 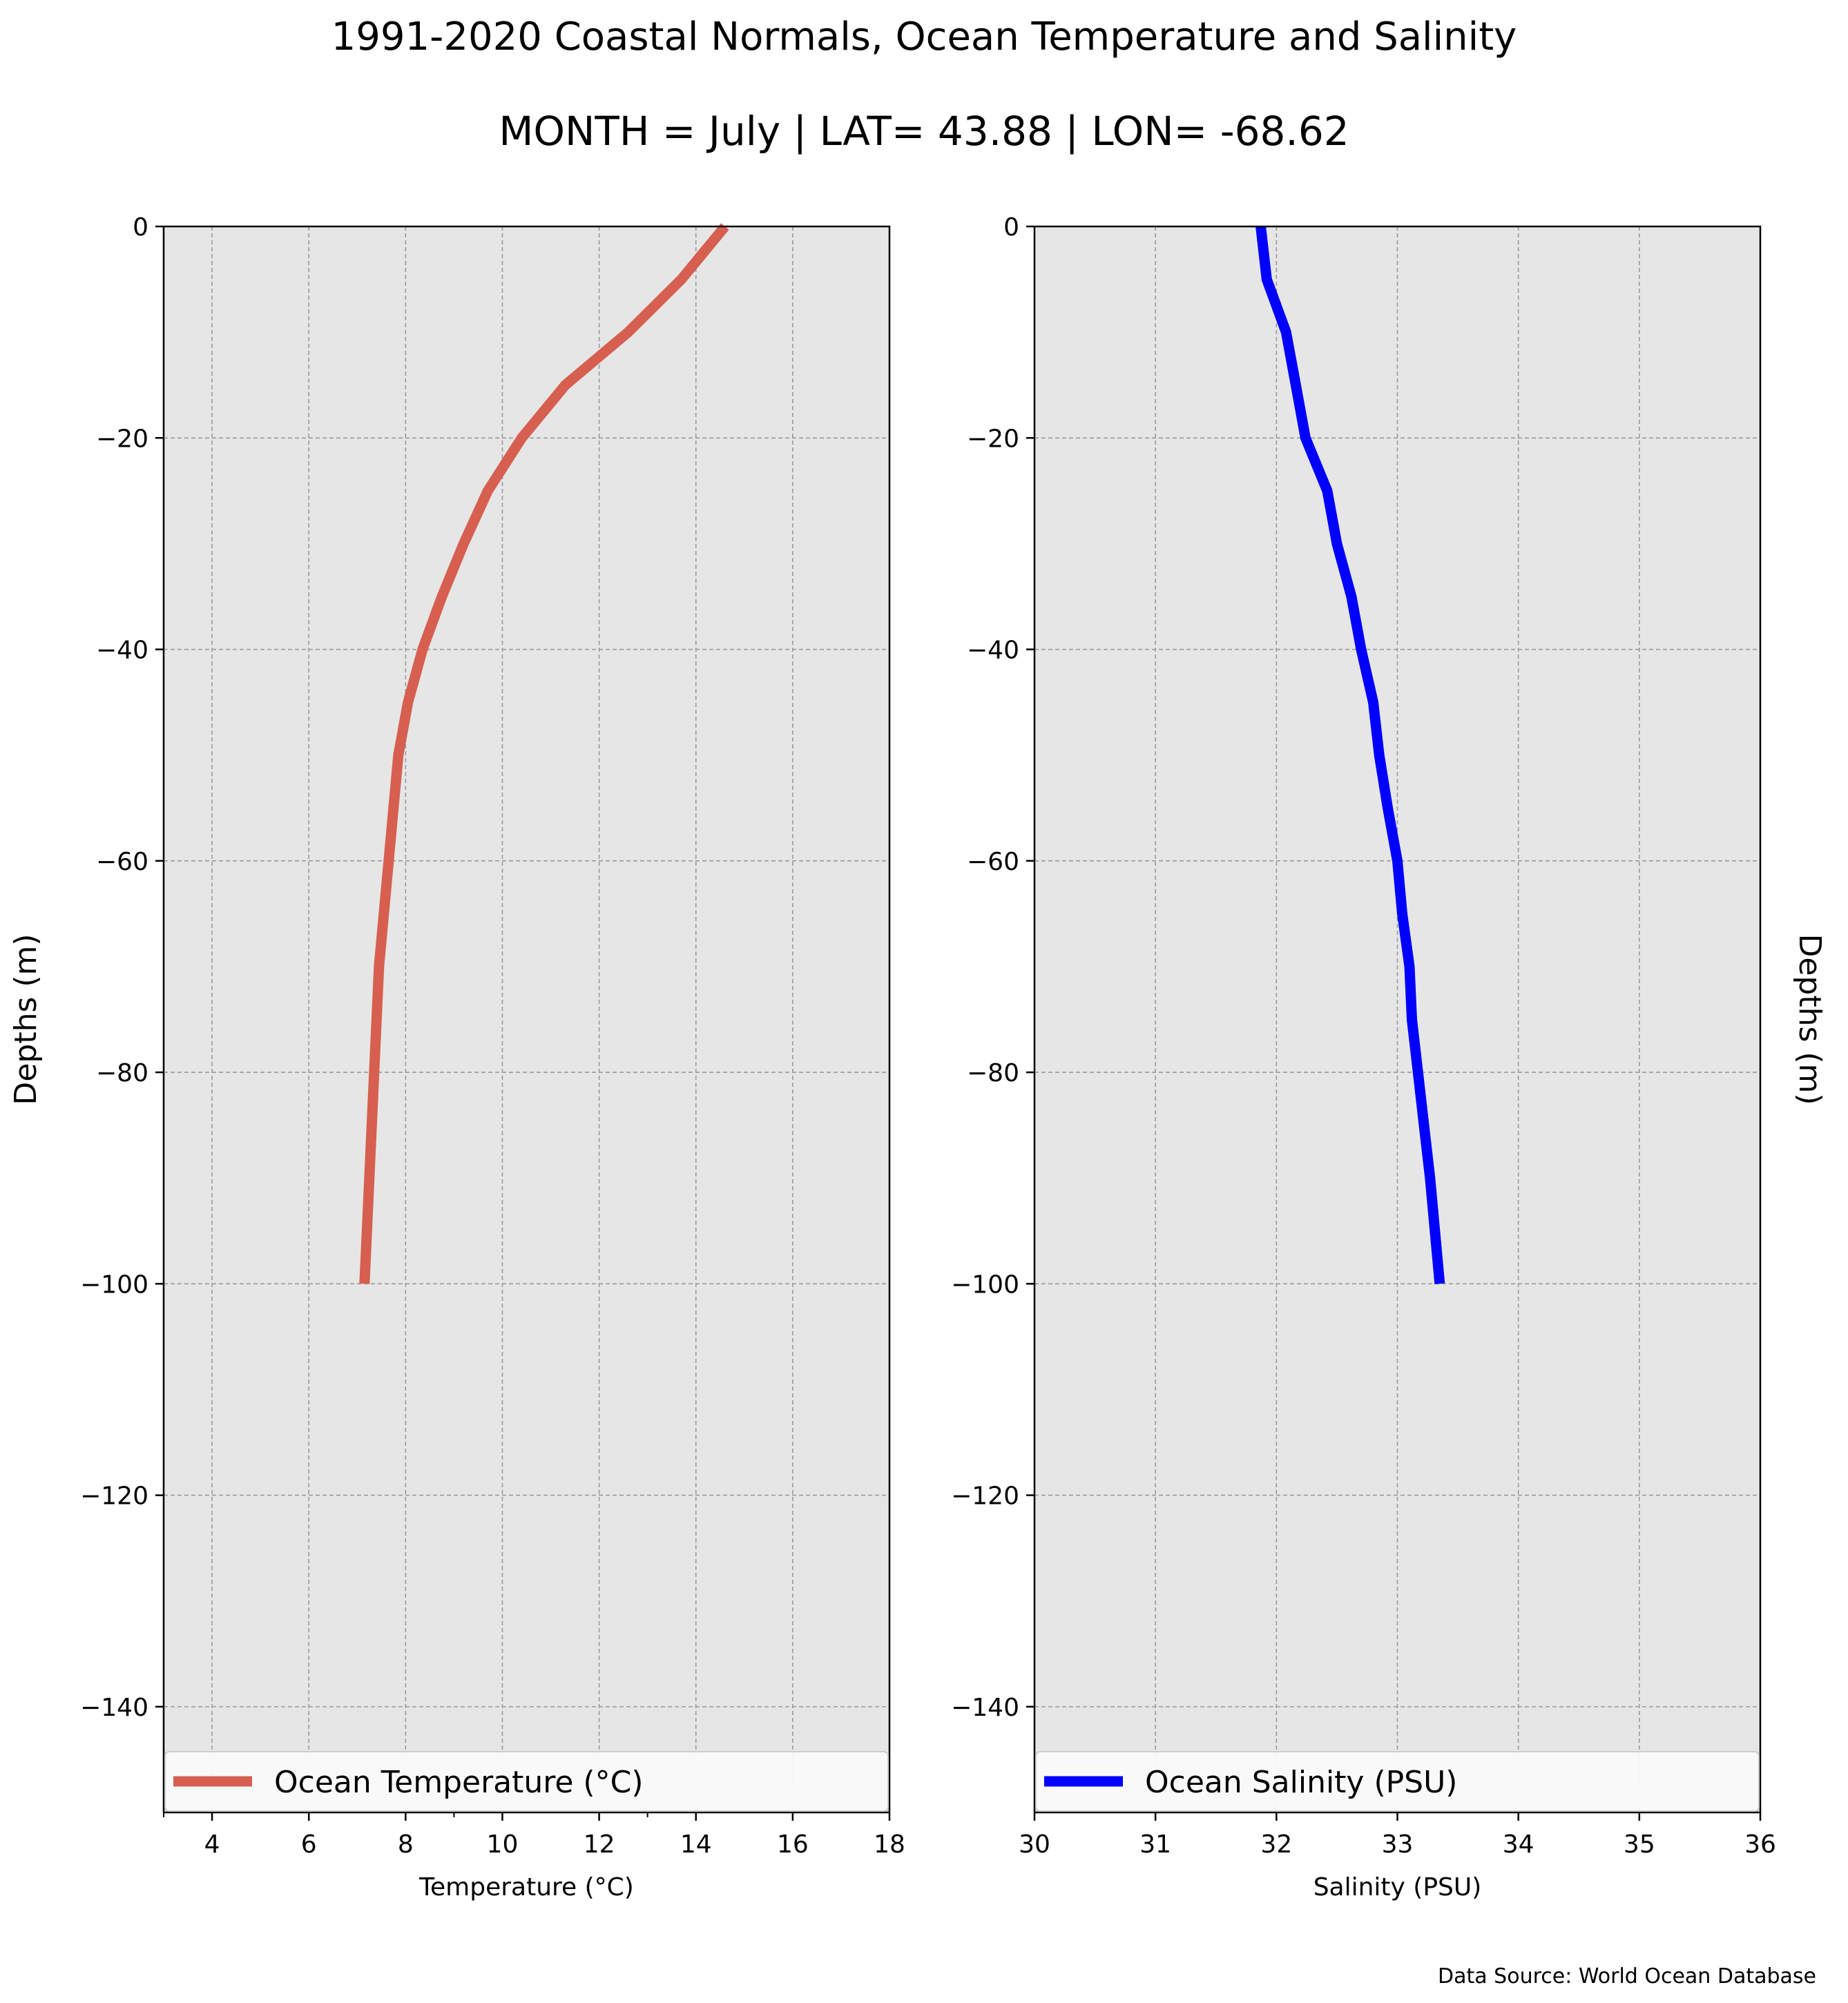 What do you see at coordinates (212, 1845) in the screenshot?
I see `temperature-x-tick-label: 4` at bounding box center [212, 1845].